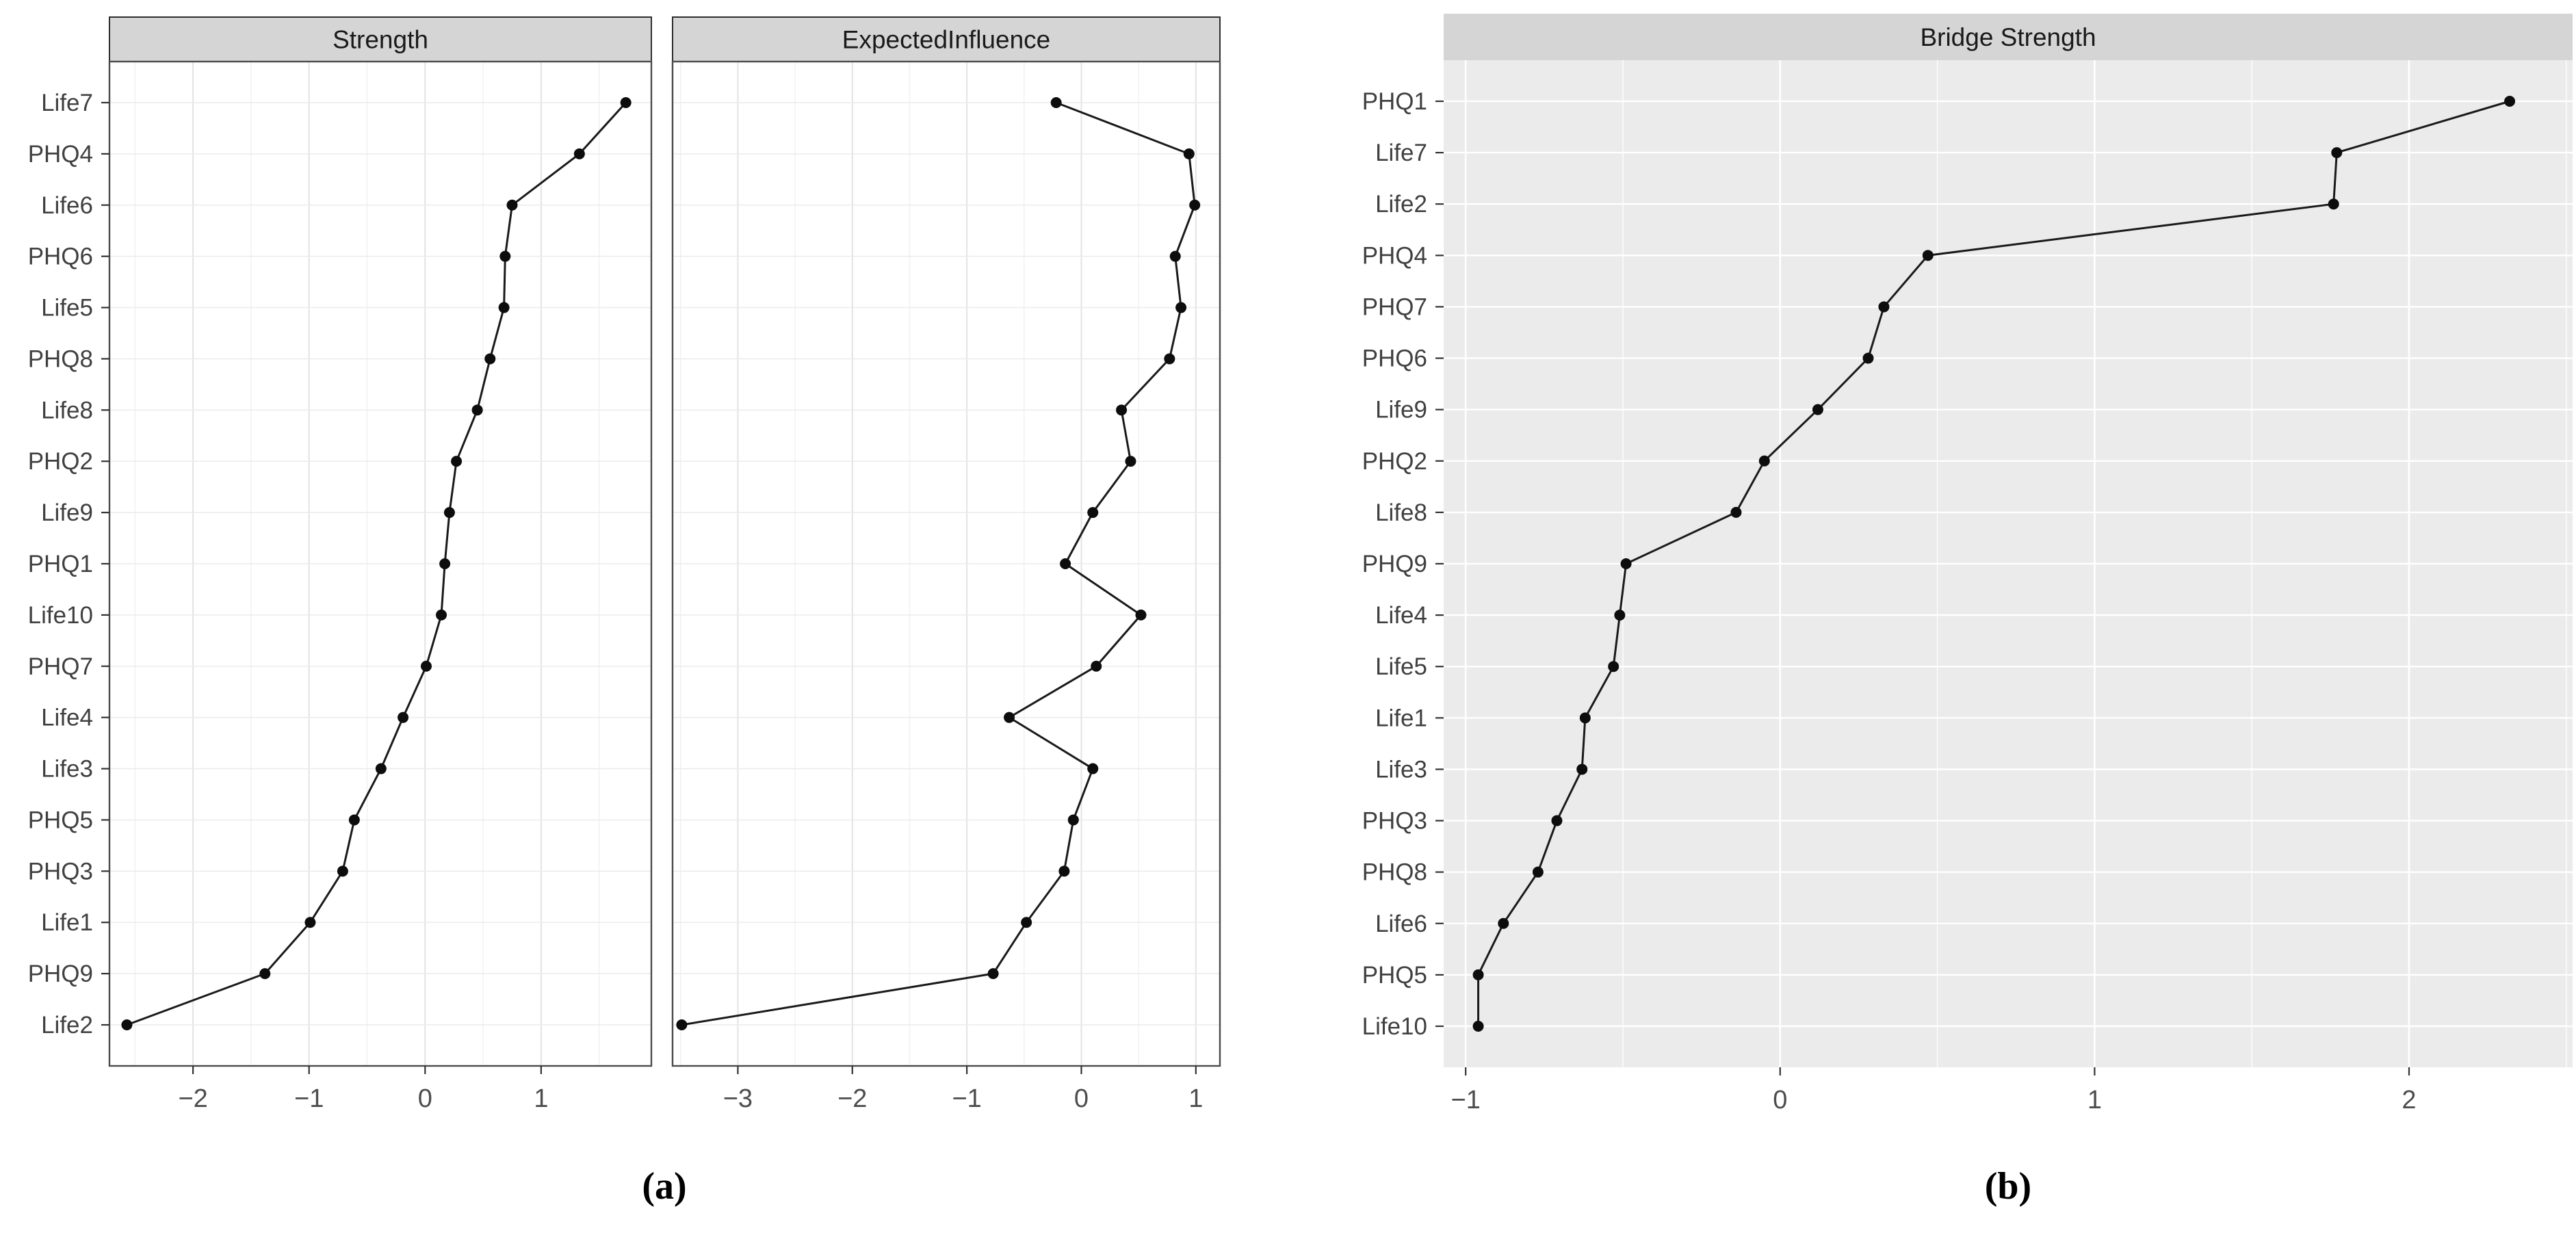 The image size is (2576, 1239). Describe the element at coordinates (1394, 975) in the screenshot. I see `y-axis-label: PHQ5` at that location.